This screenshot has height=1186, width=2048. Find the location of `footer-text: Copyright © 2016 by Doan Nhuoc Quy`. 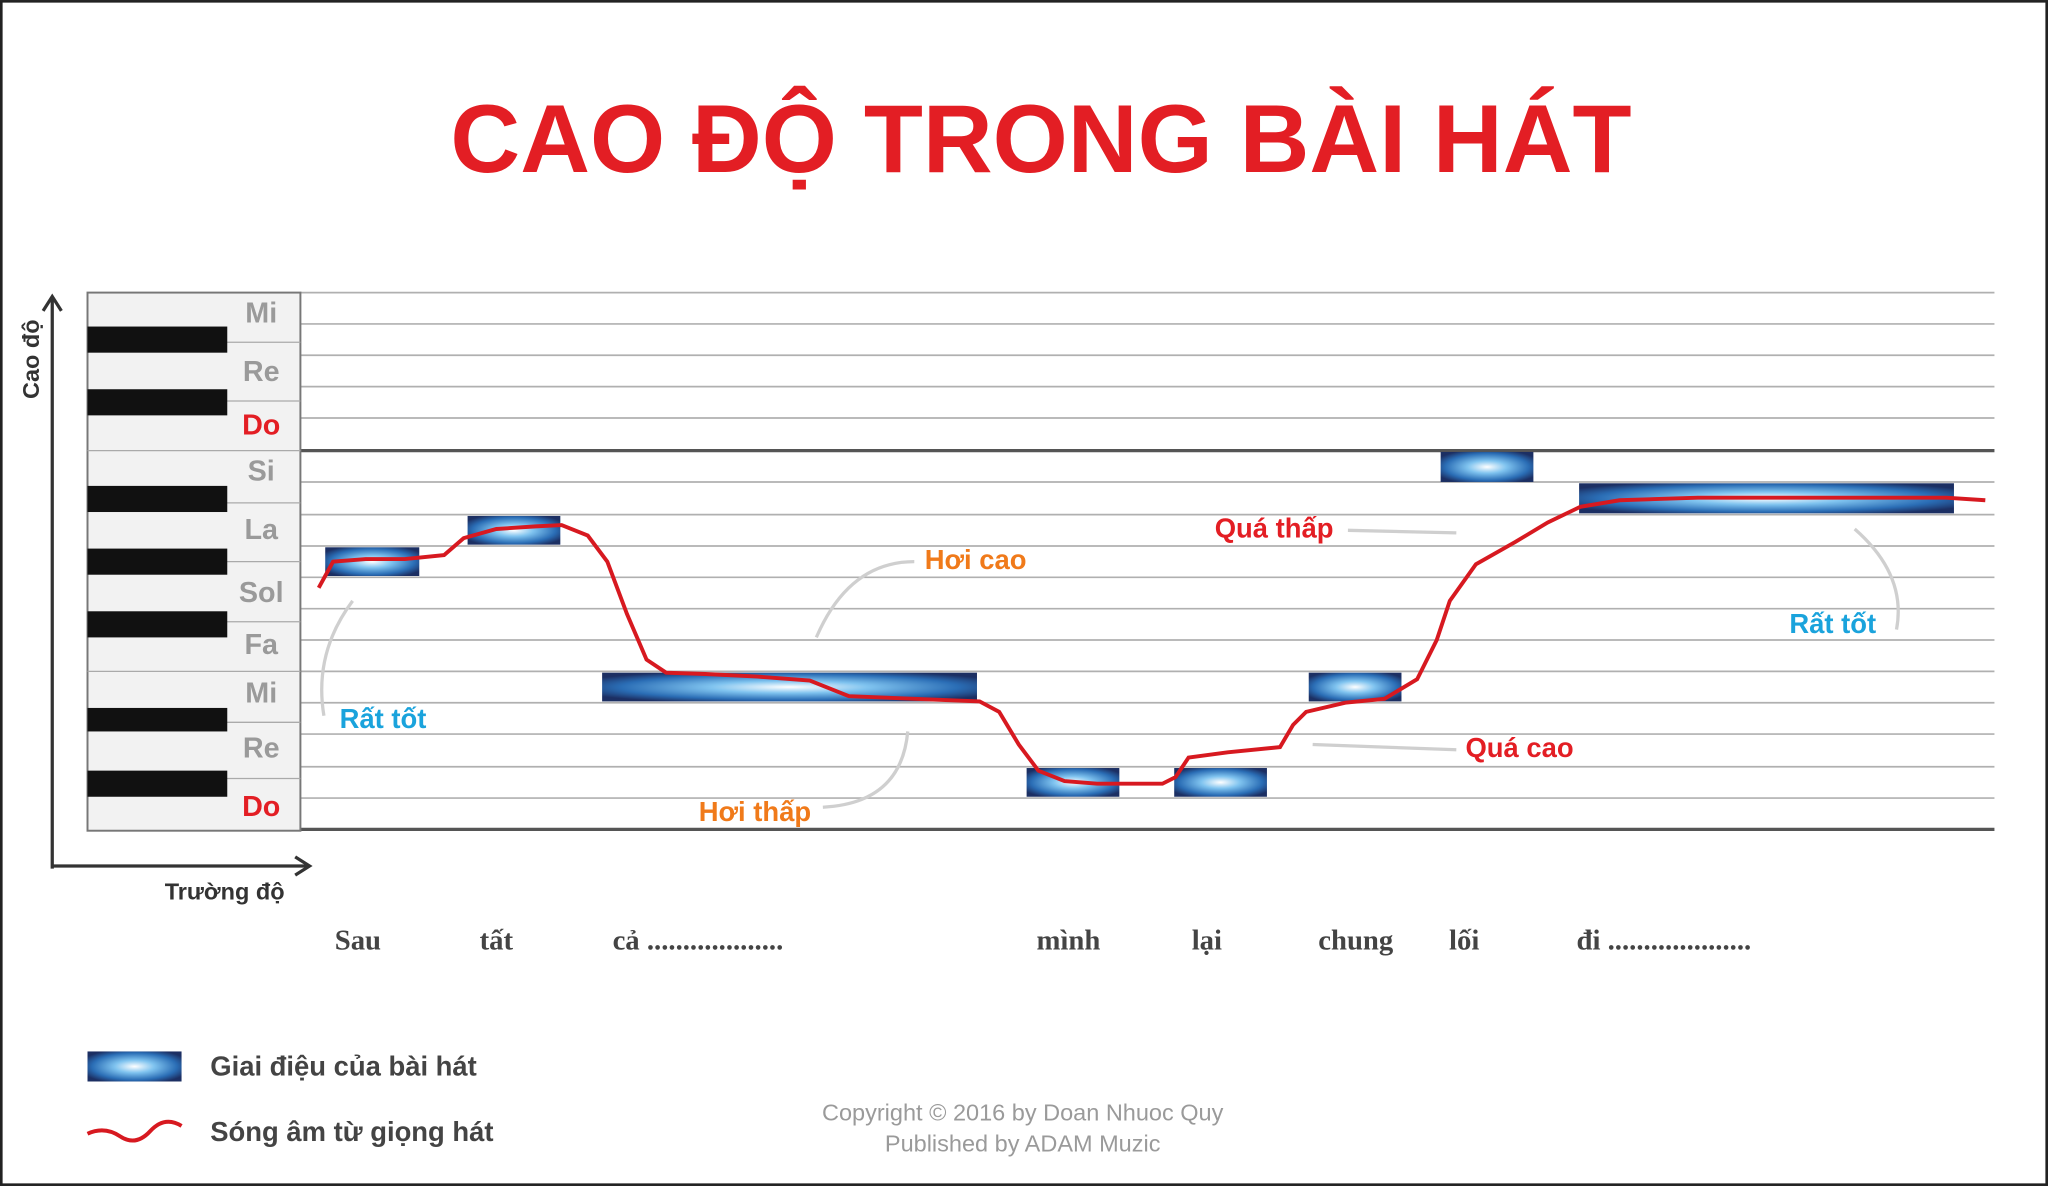

footer-text: Copyright © 2016 by Doan Nhuoc Quy is located at coordinates (1023, 1112).